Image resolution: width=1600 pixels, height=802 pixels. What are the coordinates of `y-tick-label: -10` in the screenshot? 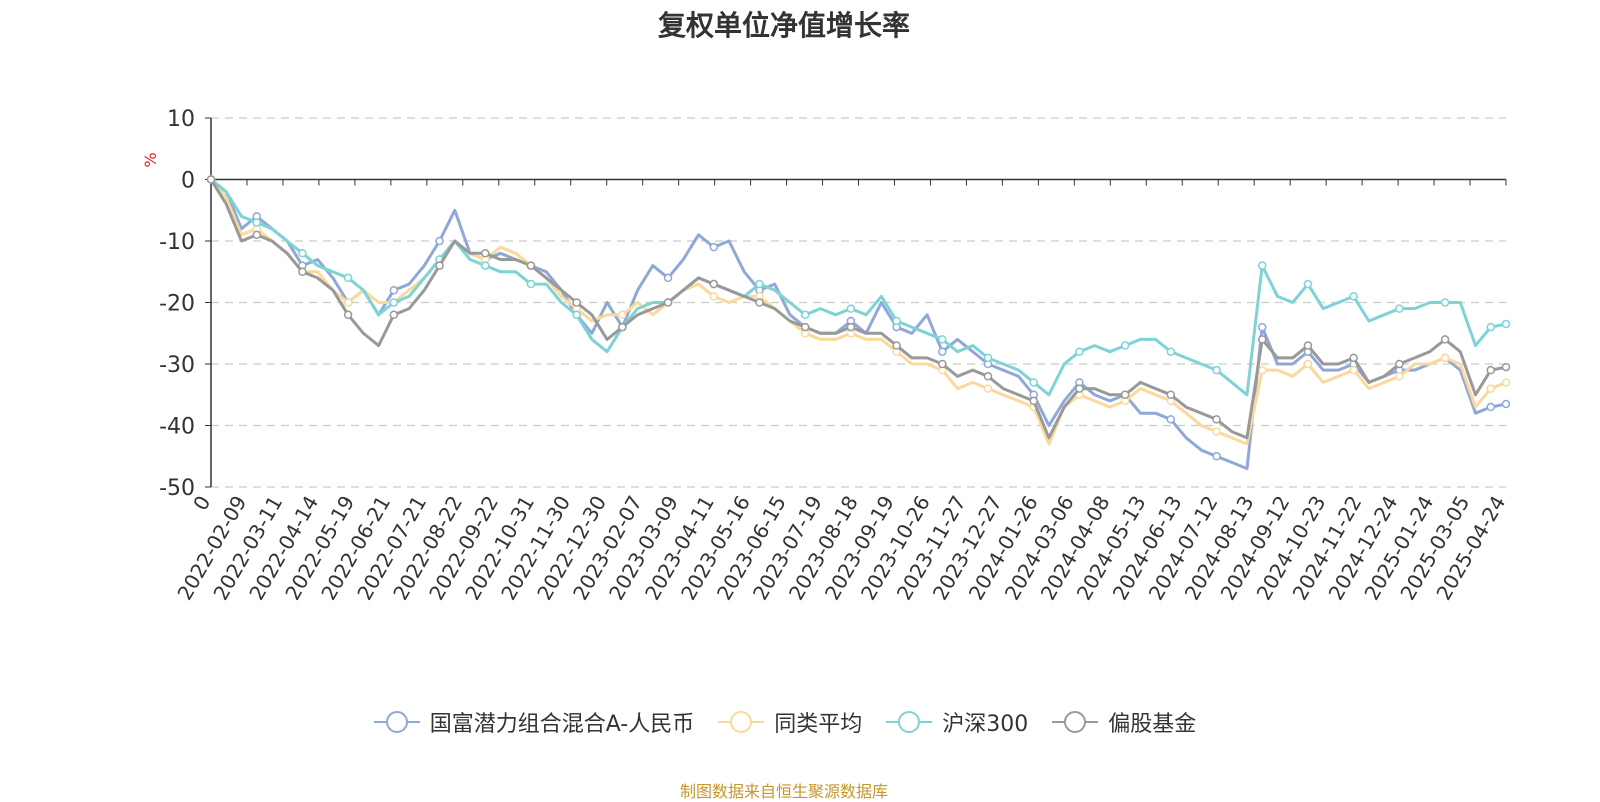 It's located at (177, 242).